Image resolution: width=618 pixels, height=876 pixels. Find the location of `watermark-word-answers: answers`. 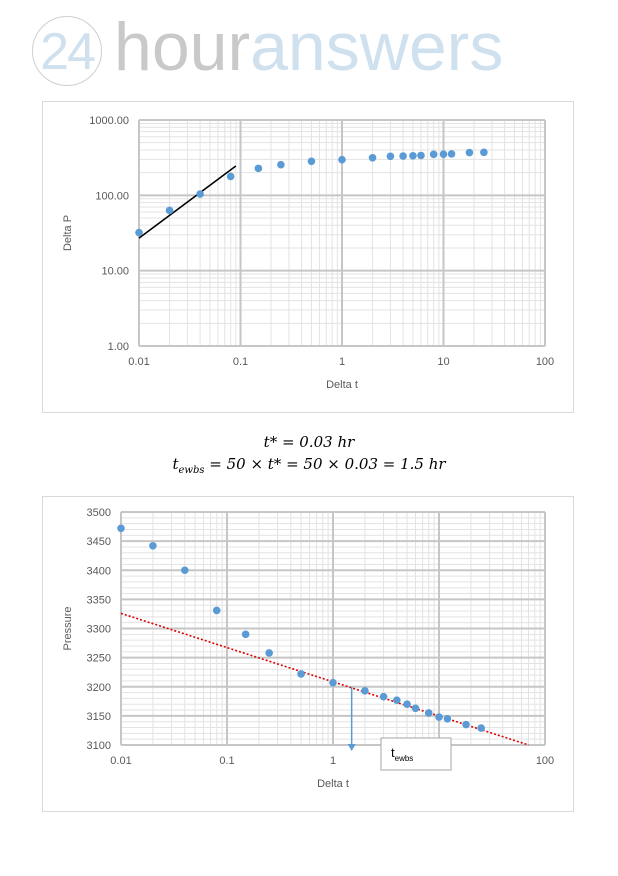

watermark-word-answers: answers is located at coordinates (377, 47).